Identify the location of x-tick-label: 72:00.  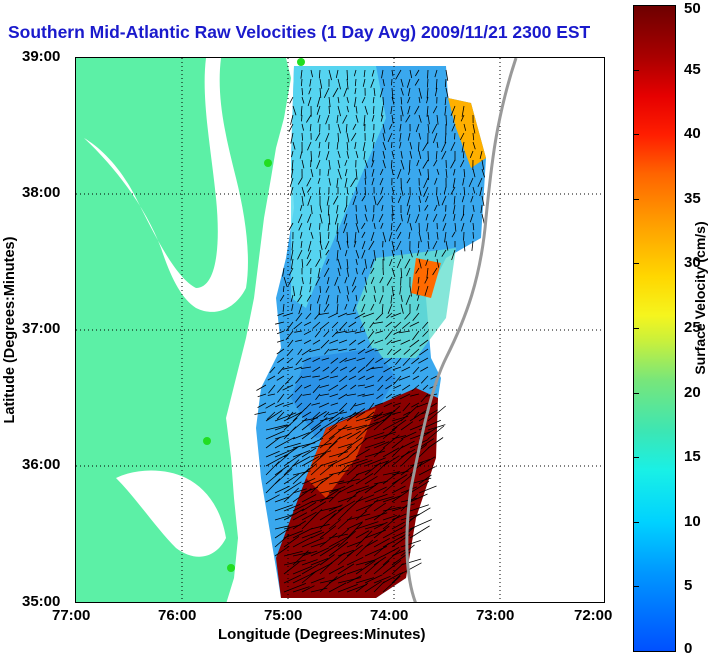
(593, 615).